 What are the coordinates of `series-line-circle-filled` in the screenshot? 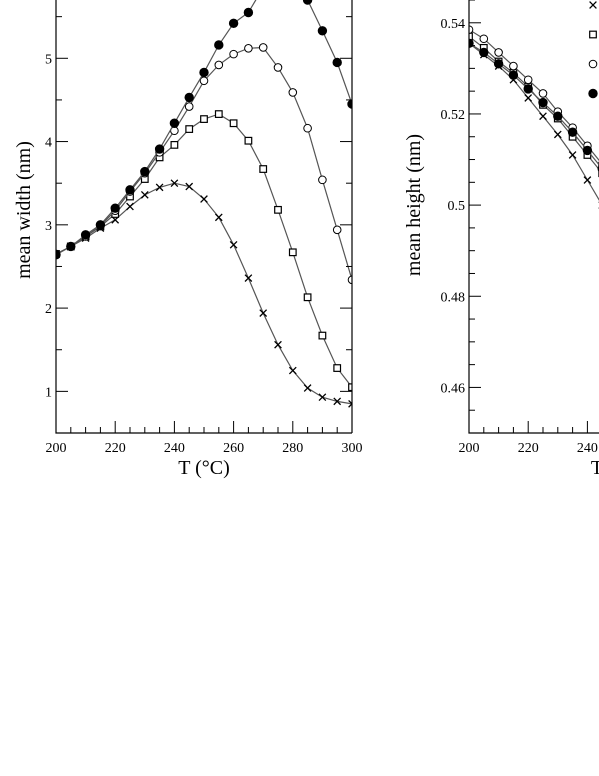 It's located at (534, 104).